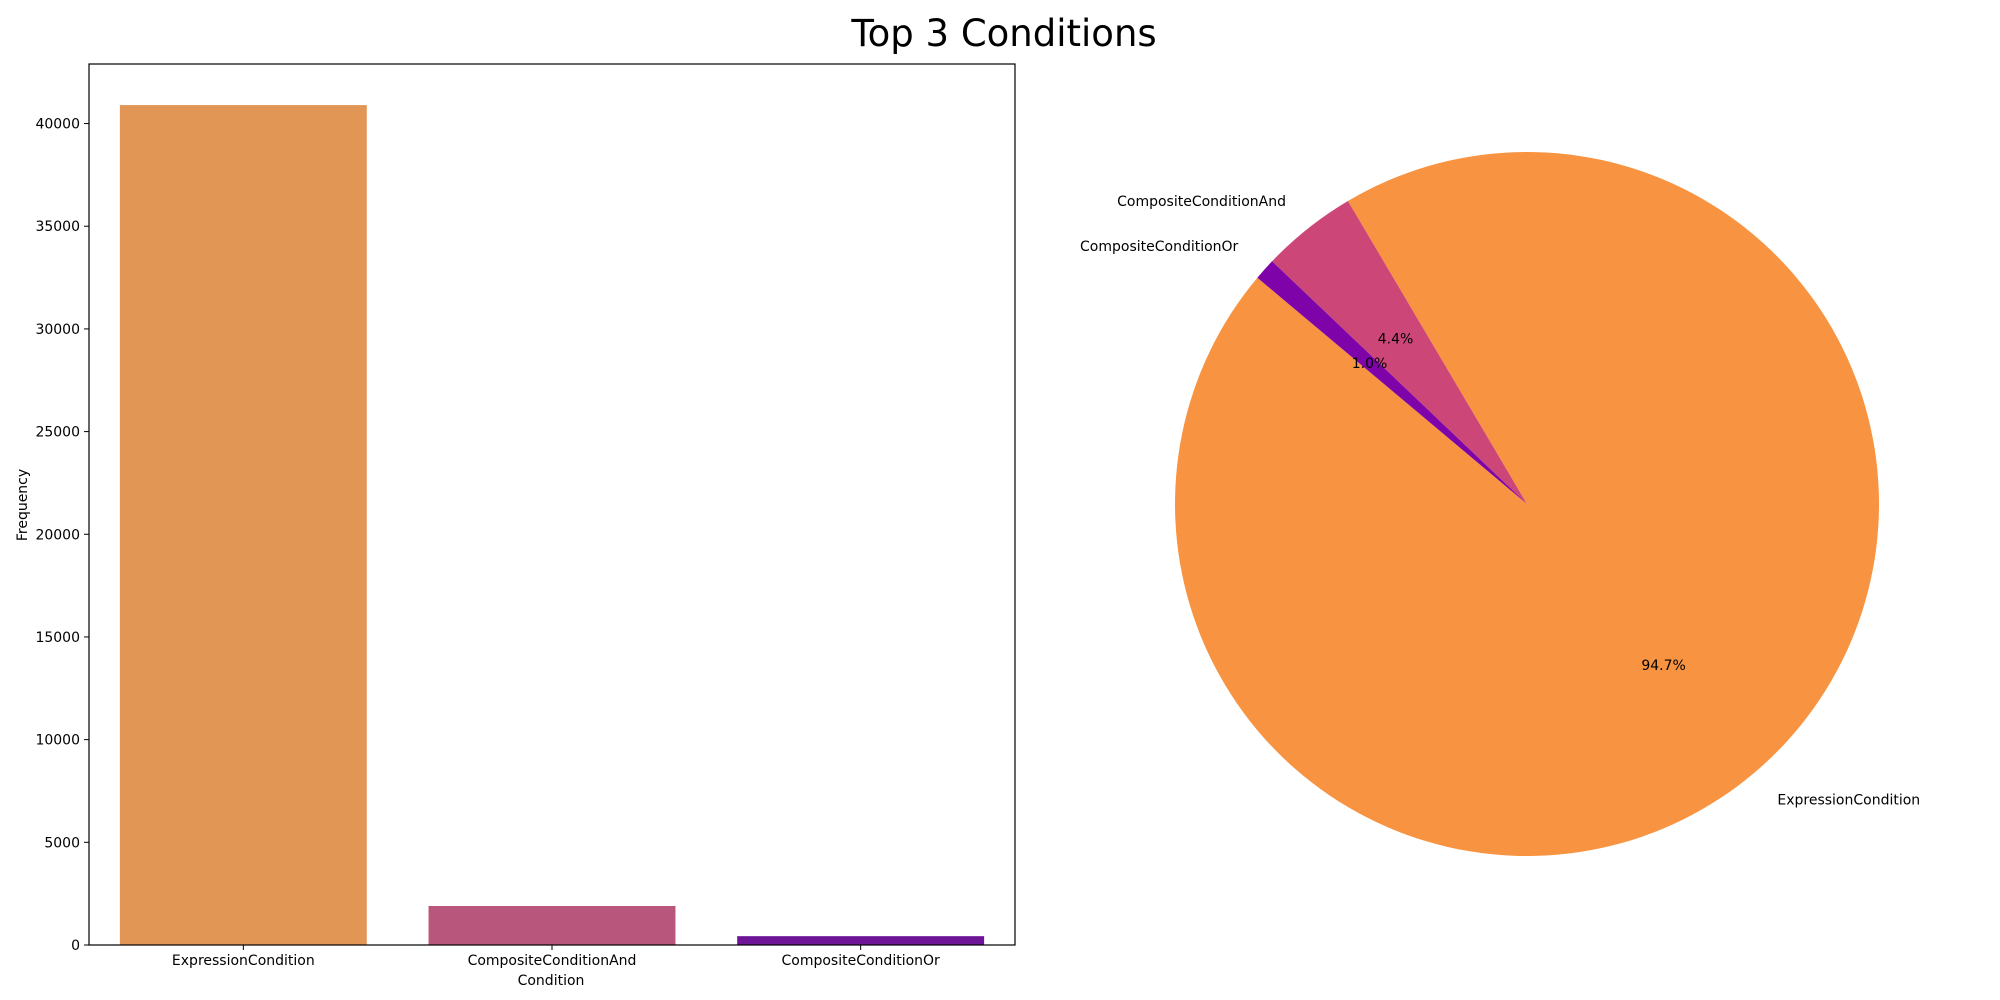 This screenshot has width=2000, height=1000. Describe the element at coordinates (243, 961) in the screenshot. I see `x-tick-label: ExpressionCondition` at that location.